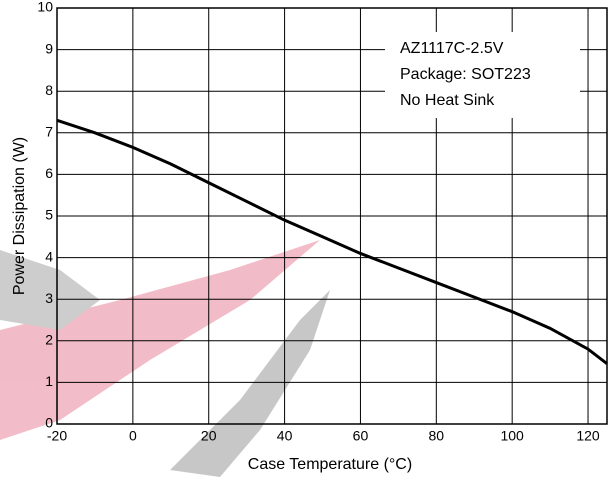  I want to click on x-tick-label: 40, so click(285, 436).